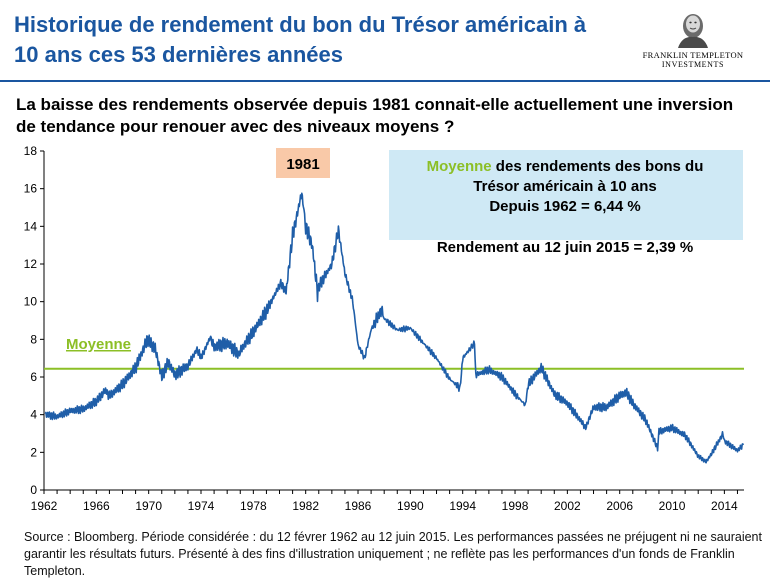  Describe the element at coordinates (693, 55) in the screenshot. I see `brand-name: FRANKLIN TEMPLETON` at that location.